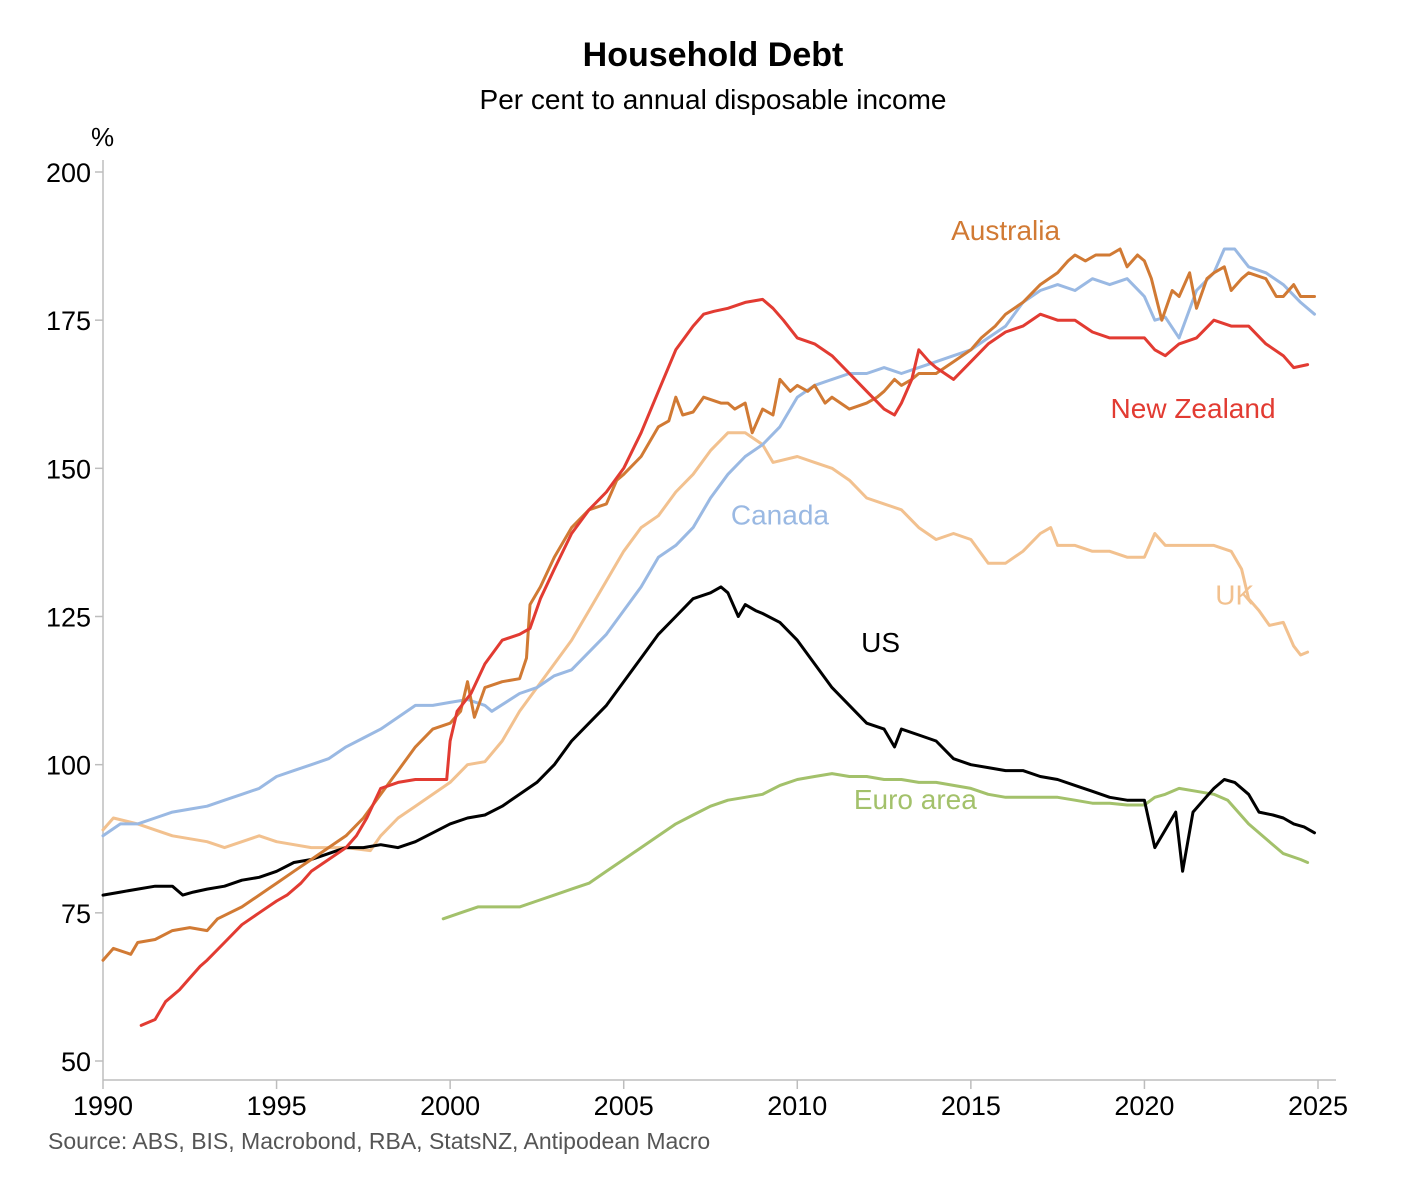  Describe the element at coordinates (102, 137) in the screenshot. I see `y-axis-unit-label: %` at that location.